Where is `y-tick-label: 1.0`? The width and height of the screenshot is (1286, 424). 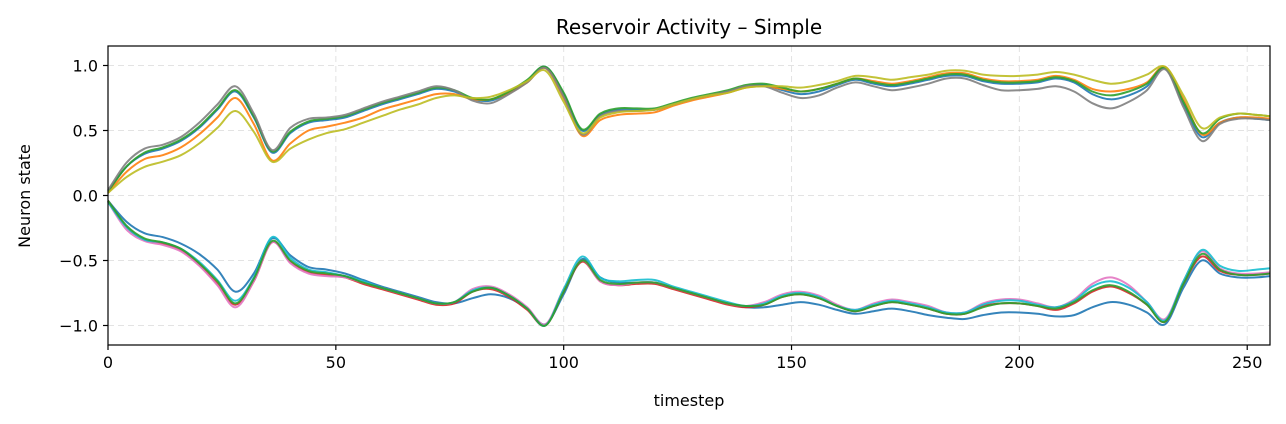
y-tick-label: 1.0 is located at coordinates (85, 66).